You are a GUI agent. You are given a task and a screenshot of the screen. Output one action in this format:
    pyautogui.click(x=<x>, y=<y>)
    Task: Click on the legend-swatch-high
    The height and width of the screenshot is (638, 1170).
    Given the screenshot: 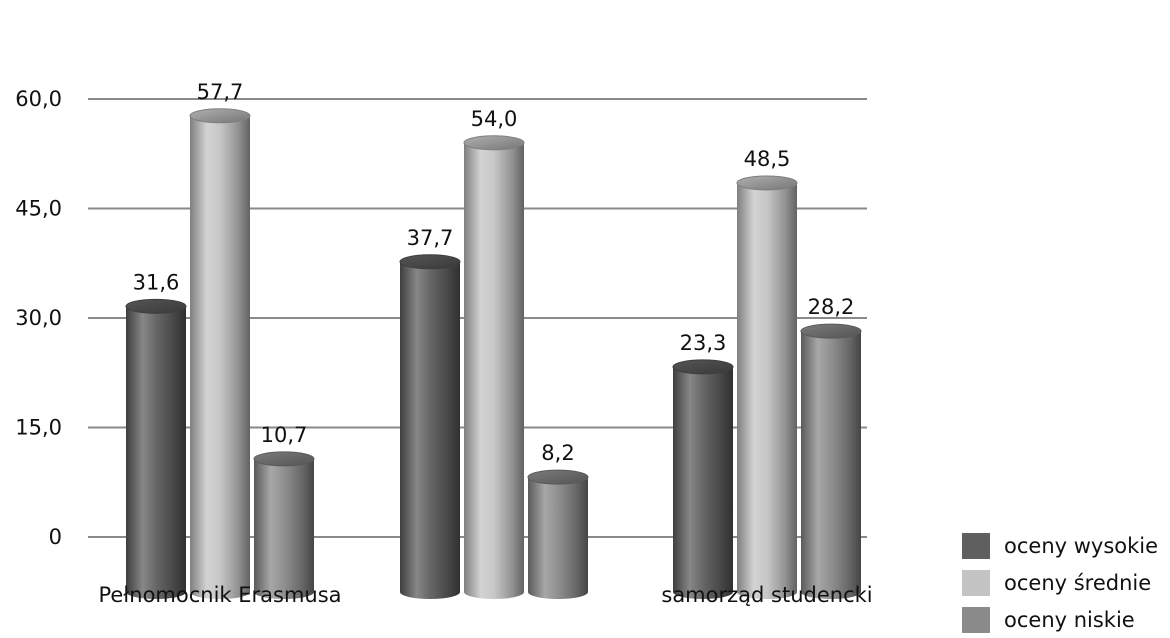 What is the action you would take?
    pyautogui.click(x=976, y=545)
    